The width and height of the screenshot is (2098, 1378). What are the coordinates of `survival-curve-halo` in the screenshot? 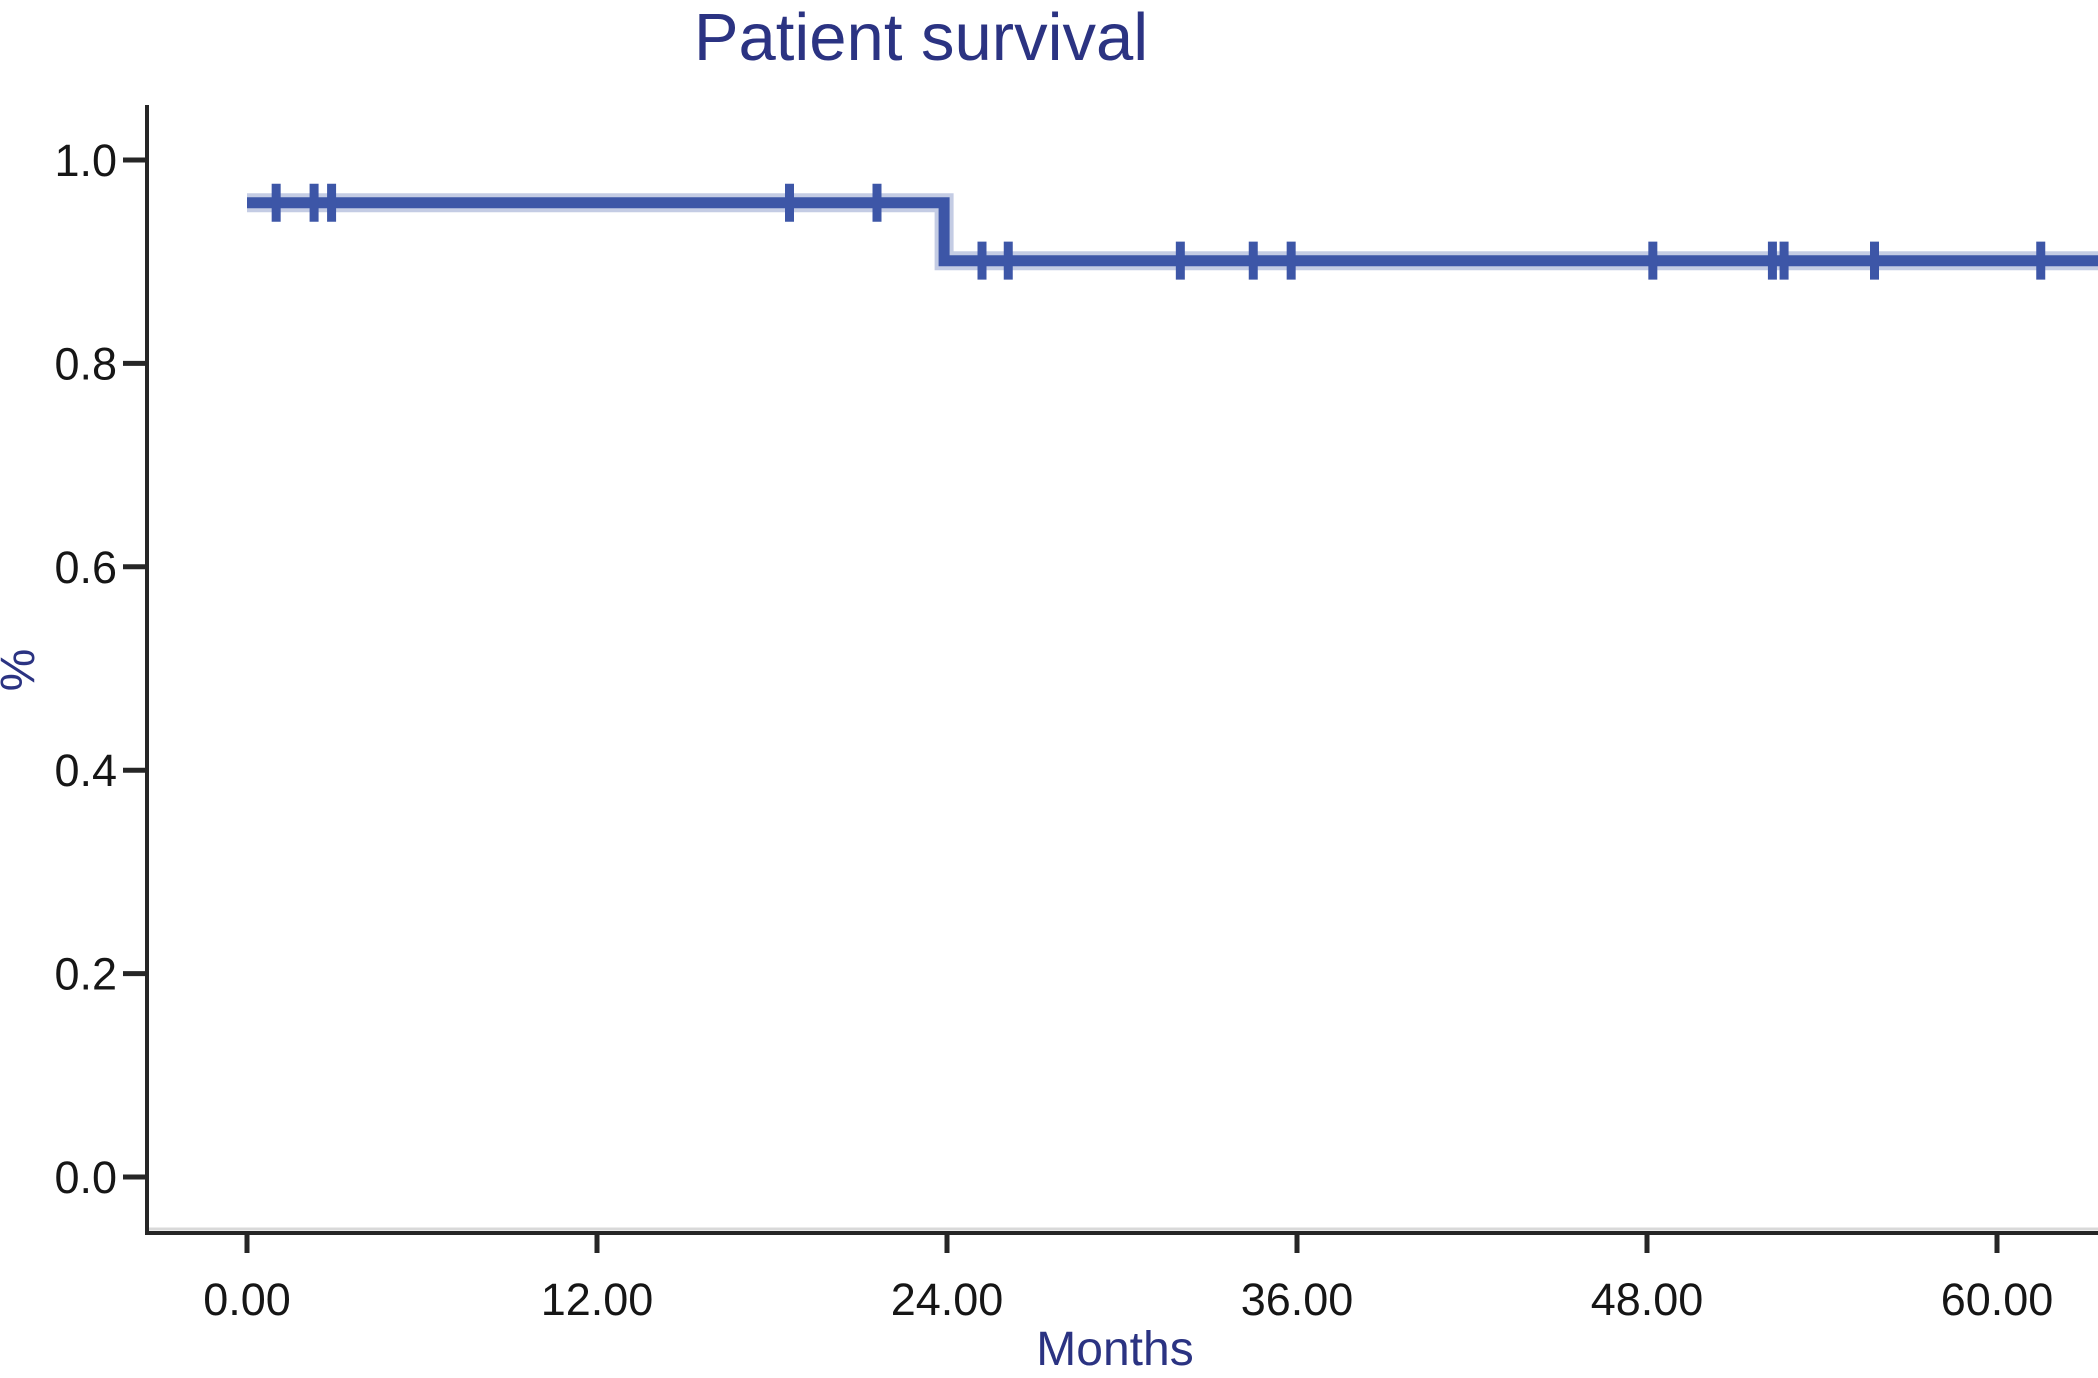 It's located at (1172, 232).